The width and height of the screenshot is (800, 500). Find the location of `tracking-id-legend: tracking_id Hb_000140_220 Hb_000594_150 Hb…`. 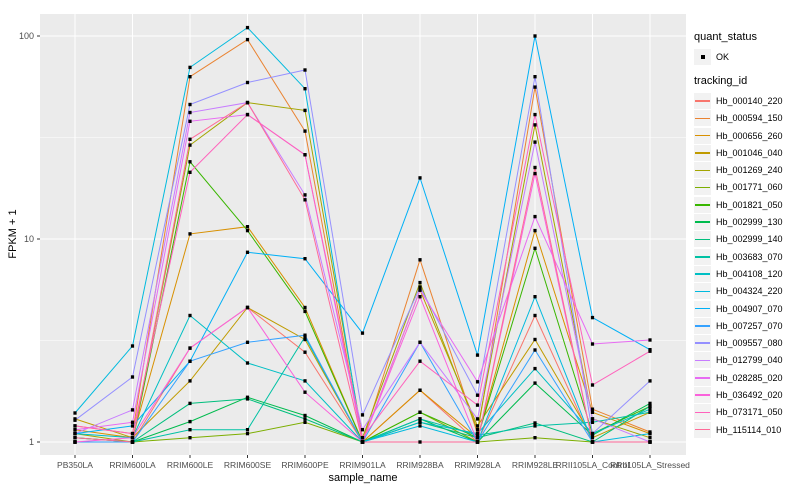

tracking-id-legend: tracking_id Hb_000140_220 Hb_000594_150 Hb… is located at coordinates (746, 256).